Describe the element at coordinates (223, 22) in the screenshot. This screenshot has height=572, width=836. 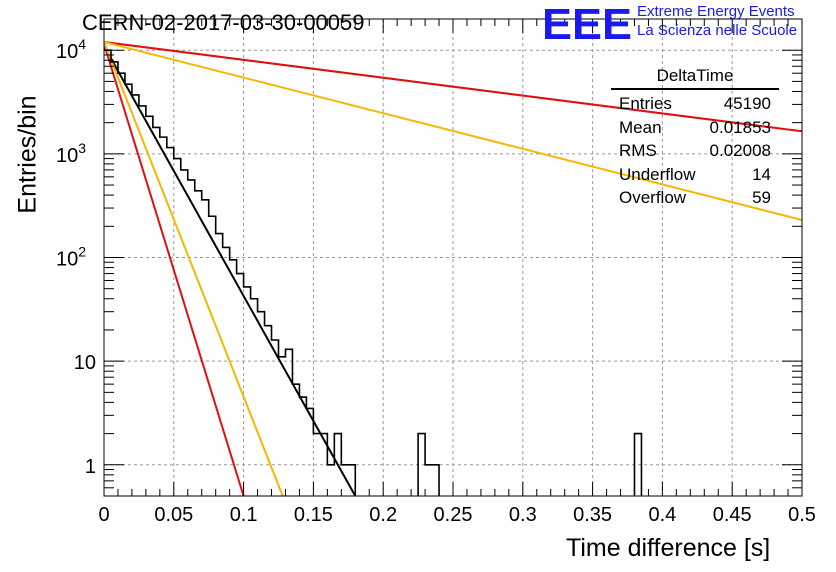
I see `chart-title: CERN-02-2017-03-30-00059` at that location.